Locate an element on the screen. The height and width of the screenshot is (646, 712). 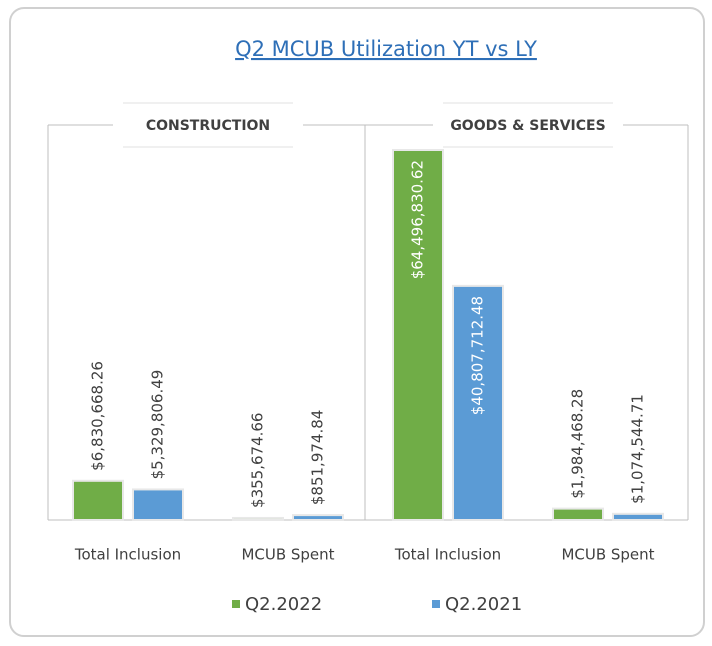
chart-title: Q2 MCUB Utilization YT vs LY is located at coordinates (386, 49).